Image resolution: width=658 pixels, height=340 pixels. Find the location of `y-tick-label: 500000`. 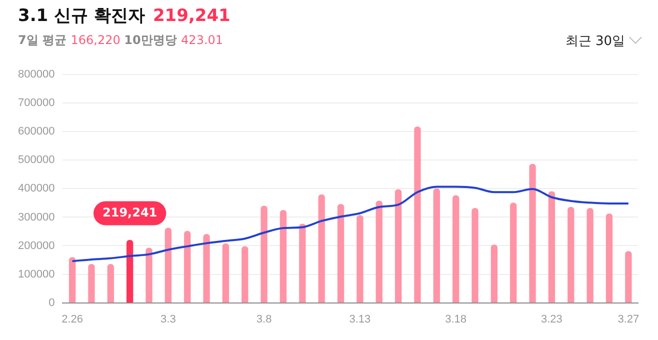

y-tick-label: 500000 is located at coordinates (36, 160).